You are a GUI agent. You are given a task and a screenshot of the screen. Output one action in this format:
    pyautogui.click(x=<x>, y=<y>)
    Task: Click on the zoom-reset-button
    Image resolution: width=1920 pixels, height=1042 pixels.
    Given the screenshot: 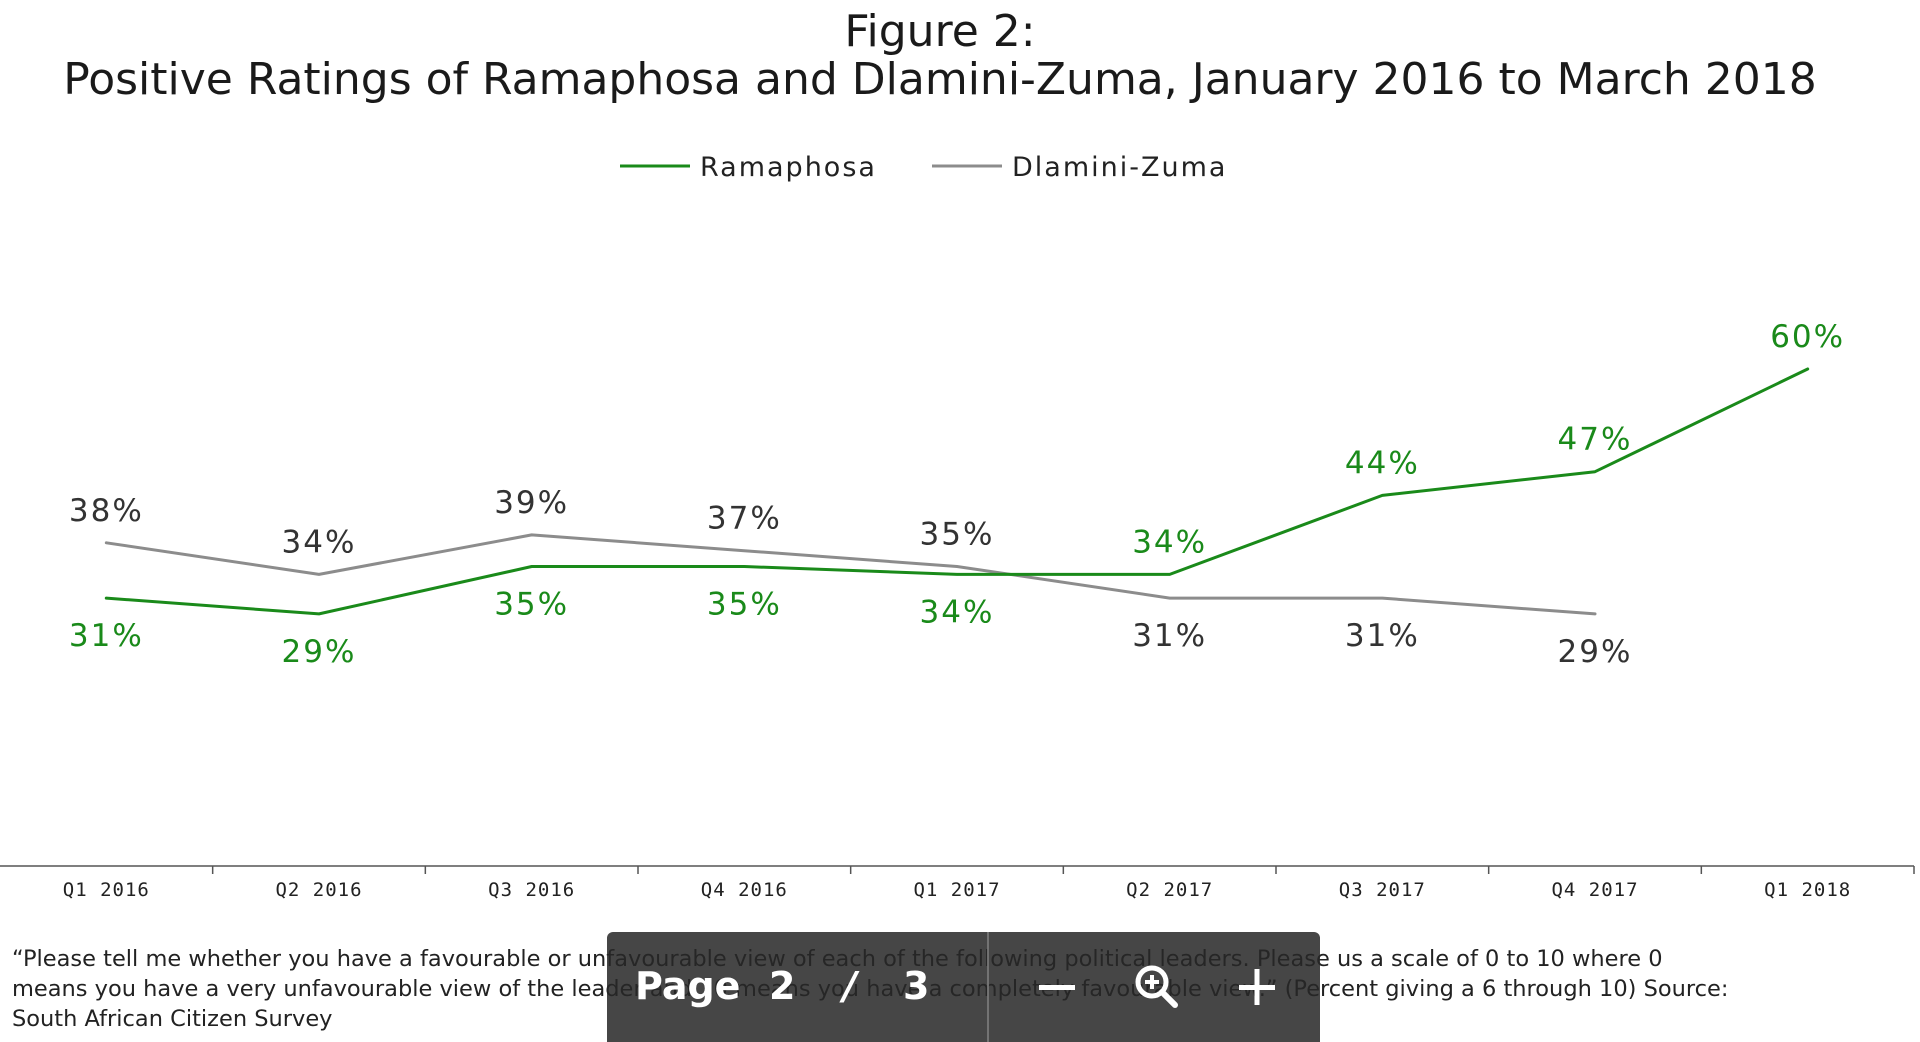 What is the action you would take?
    pyautogui.click(x=1157, y=987)
    